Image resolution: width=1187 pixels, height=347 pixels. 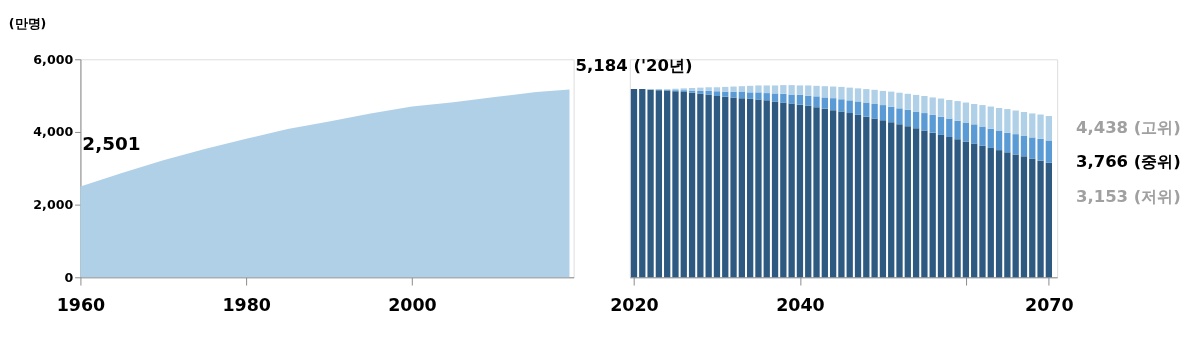 What do you see at coordinates (412, 304) in the screenshot?
I see `x-tick-label: 2000` at bounding box center [412, 304].